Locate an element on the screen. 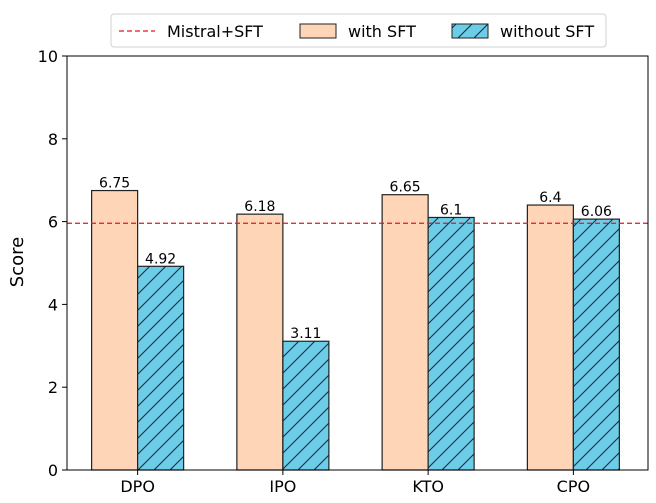 The height and width of the screenshot is (503, 656). x-tick-label-dpo: DPO is located at coordinates (137, 486).